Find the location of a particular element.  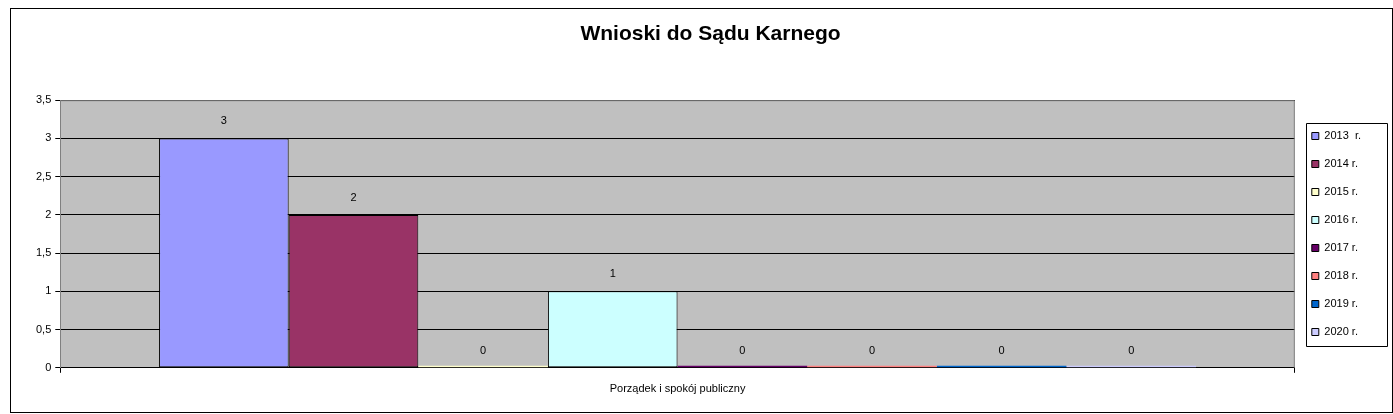

y-tick-label: 3 is located at coordinates (48, 137).